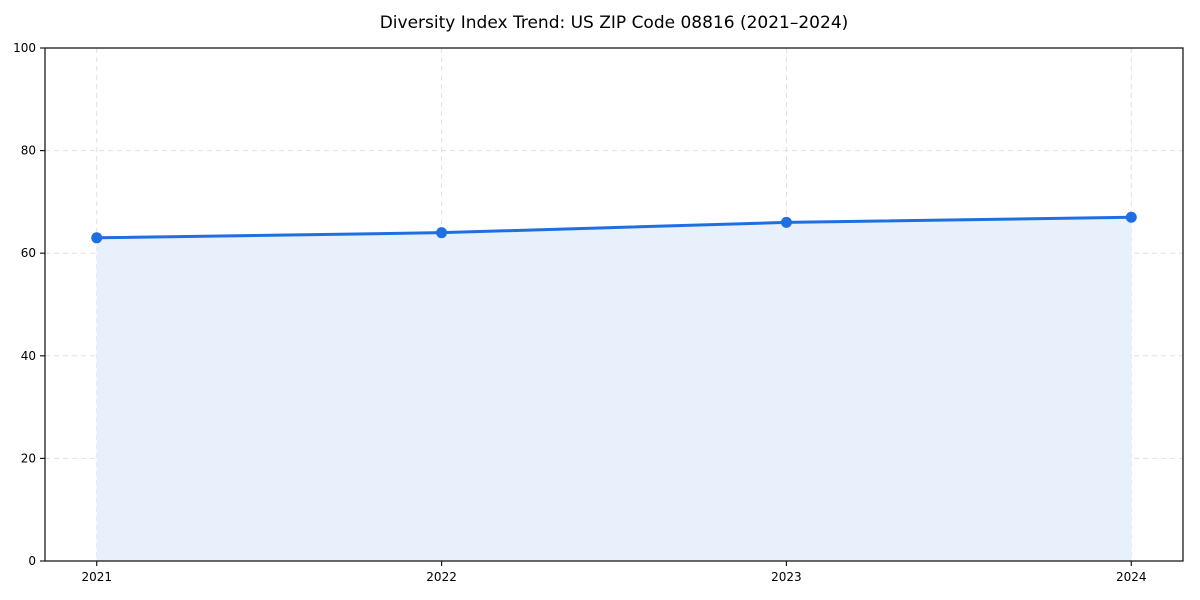 The height and width of the screenshot is (600, 1200). What do you see at coordinates (96, 577) in the screenshot?
I see `x-tick-label: 2021` at bounding box center [96, 577].